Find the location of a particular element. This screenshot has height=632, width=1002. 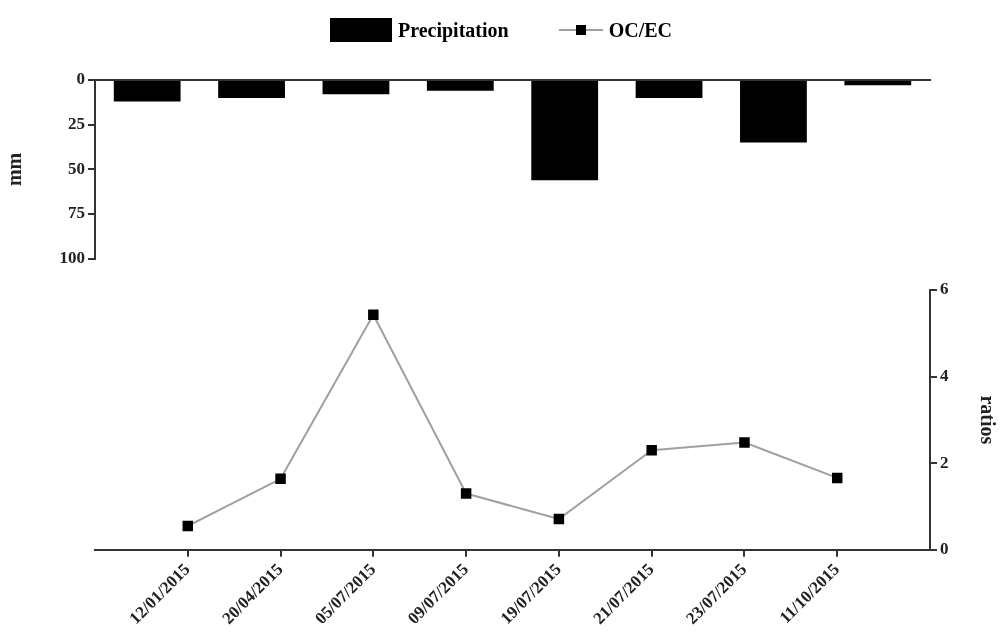

y2-tick-label: 4 is located at coordinates (944, 375).